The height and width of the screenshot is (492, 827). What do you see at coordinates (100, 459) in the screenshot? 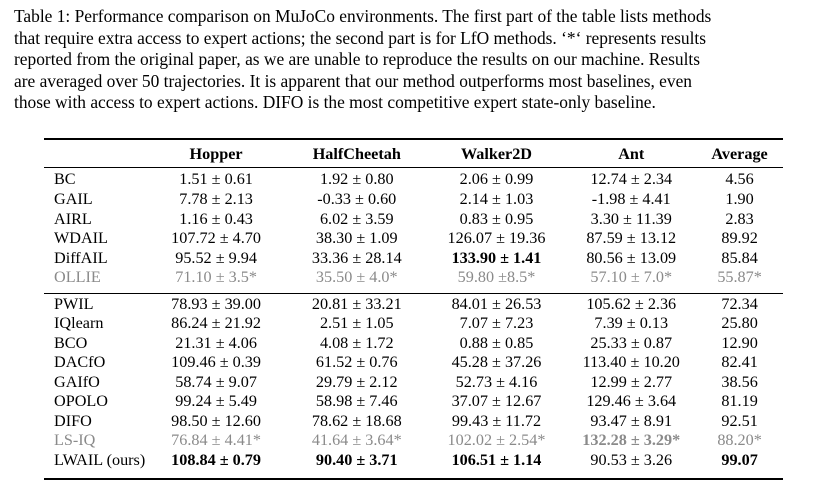
I see `method-name: LWAIL (ours)` at bounding box center [100, 459].